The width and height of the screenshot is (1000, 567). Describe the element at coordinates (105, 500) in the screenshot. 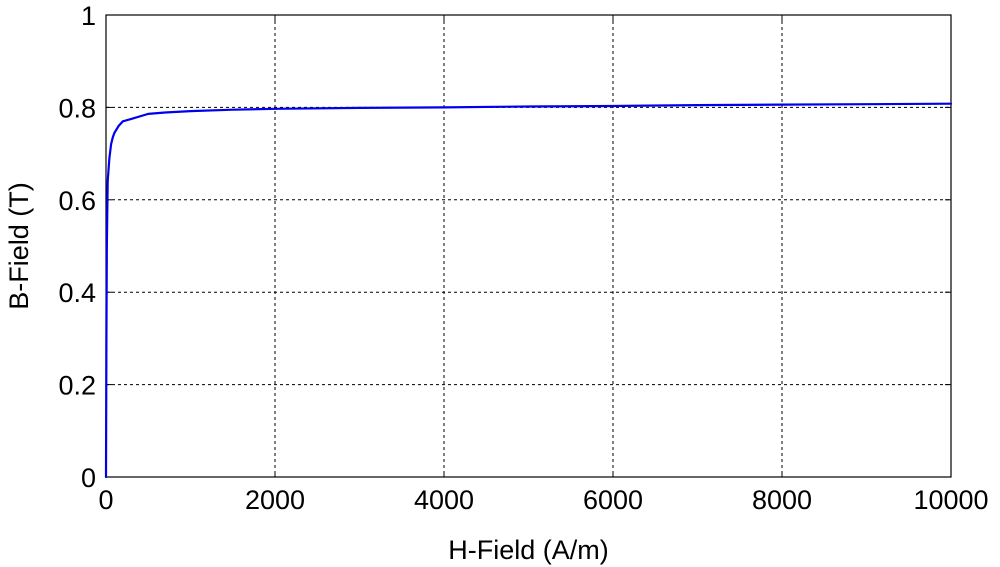

I see `x-tick-label: 0` at that location.